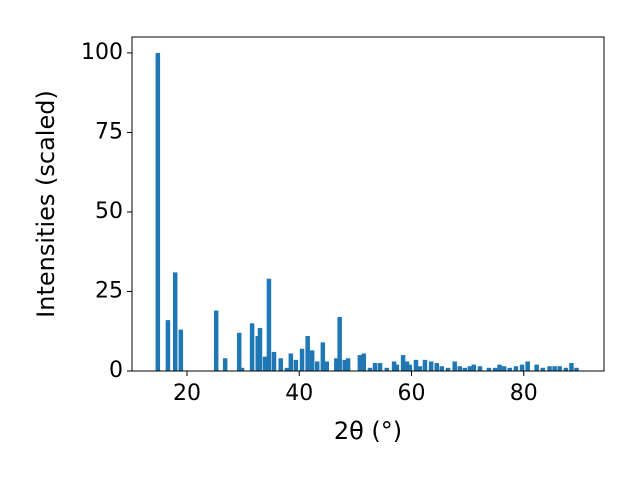 The image size is (640, 480). Describe the element at coordinates (102, 52) in the screenshot. I see `y-tick-label: 100` at that location.